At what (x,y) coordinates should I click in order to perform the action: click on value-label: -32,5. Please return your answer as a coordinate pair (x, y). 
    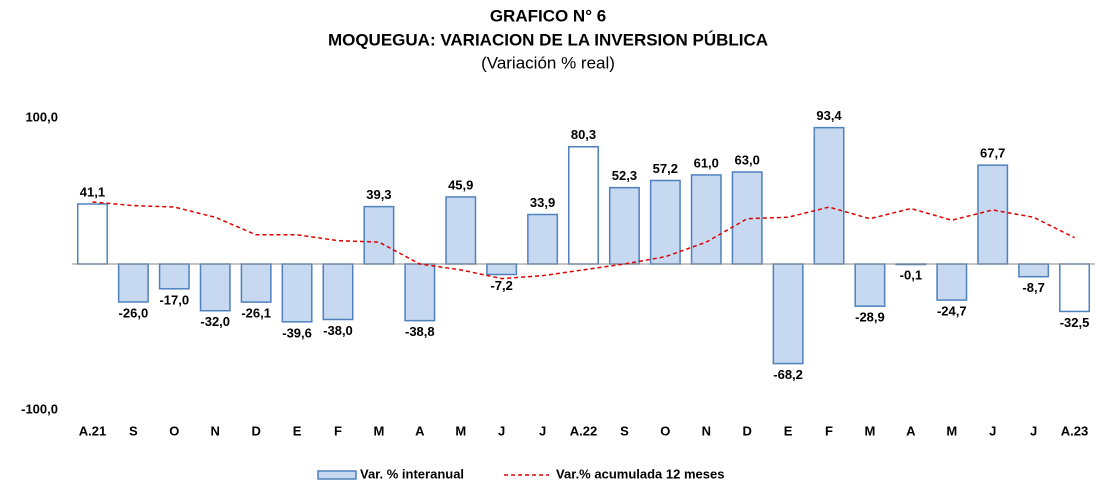
    Looking at the image, I should click on (1075, 322).